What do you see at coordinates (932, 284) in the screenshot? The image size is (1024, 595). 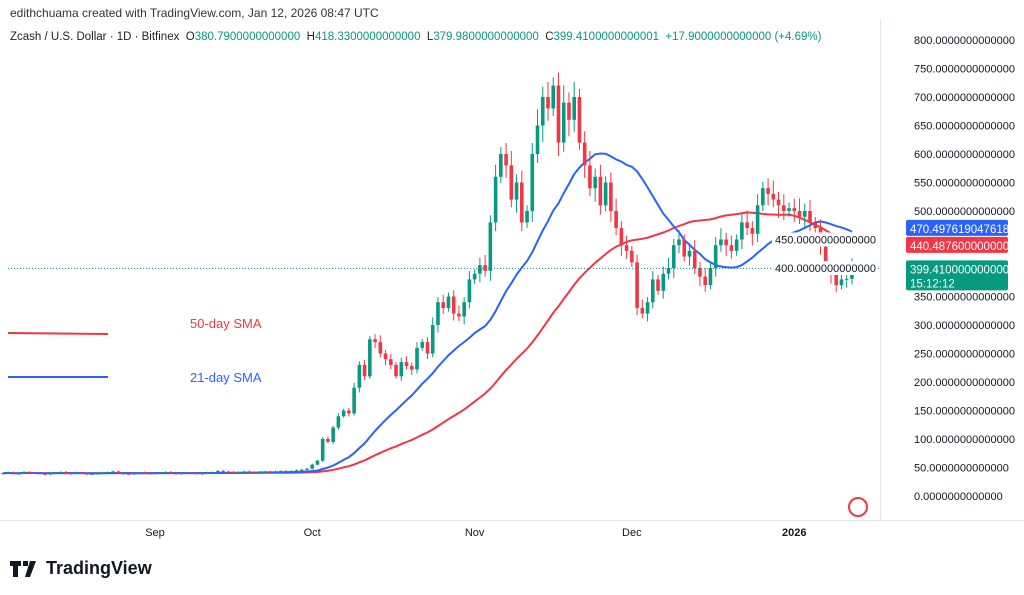 I see `last-price-tag-text: 15:12:12` at bounding box center [932, 284].